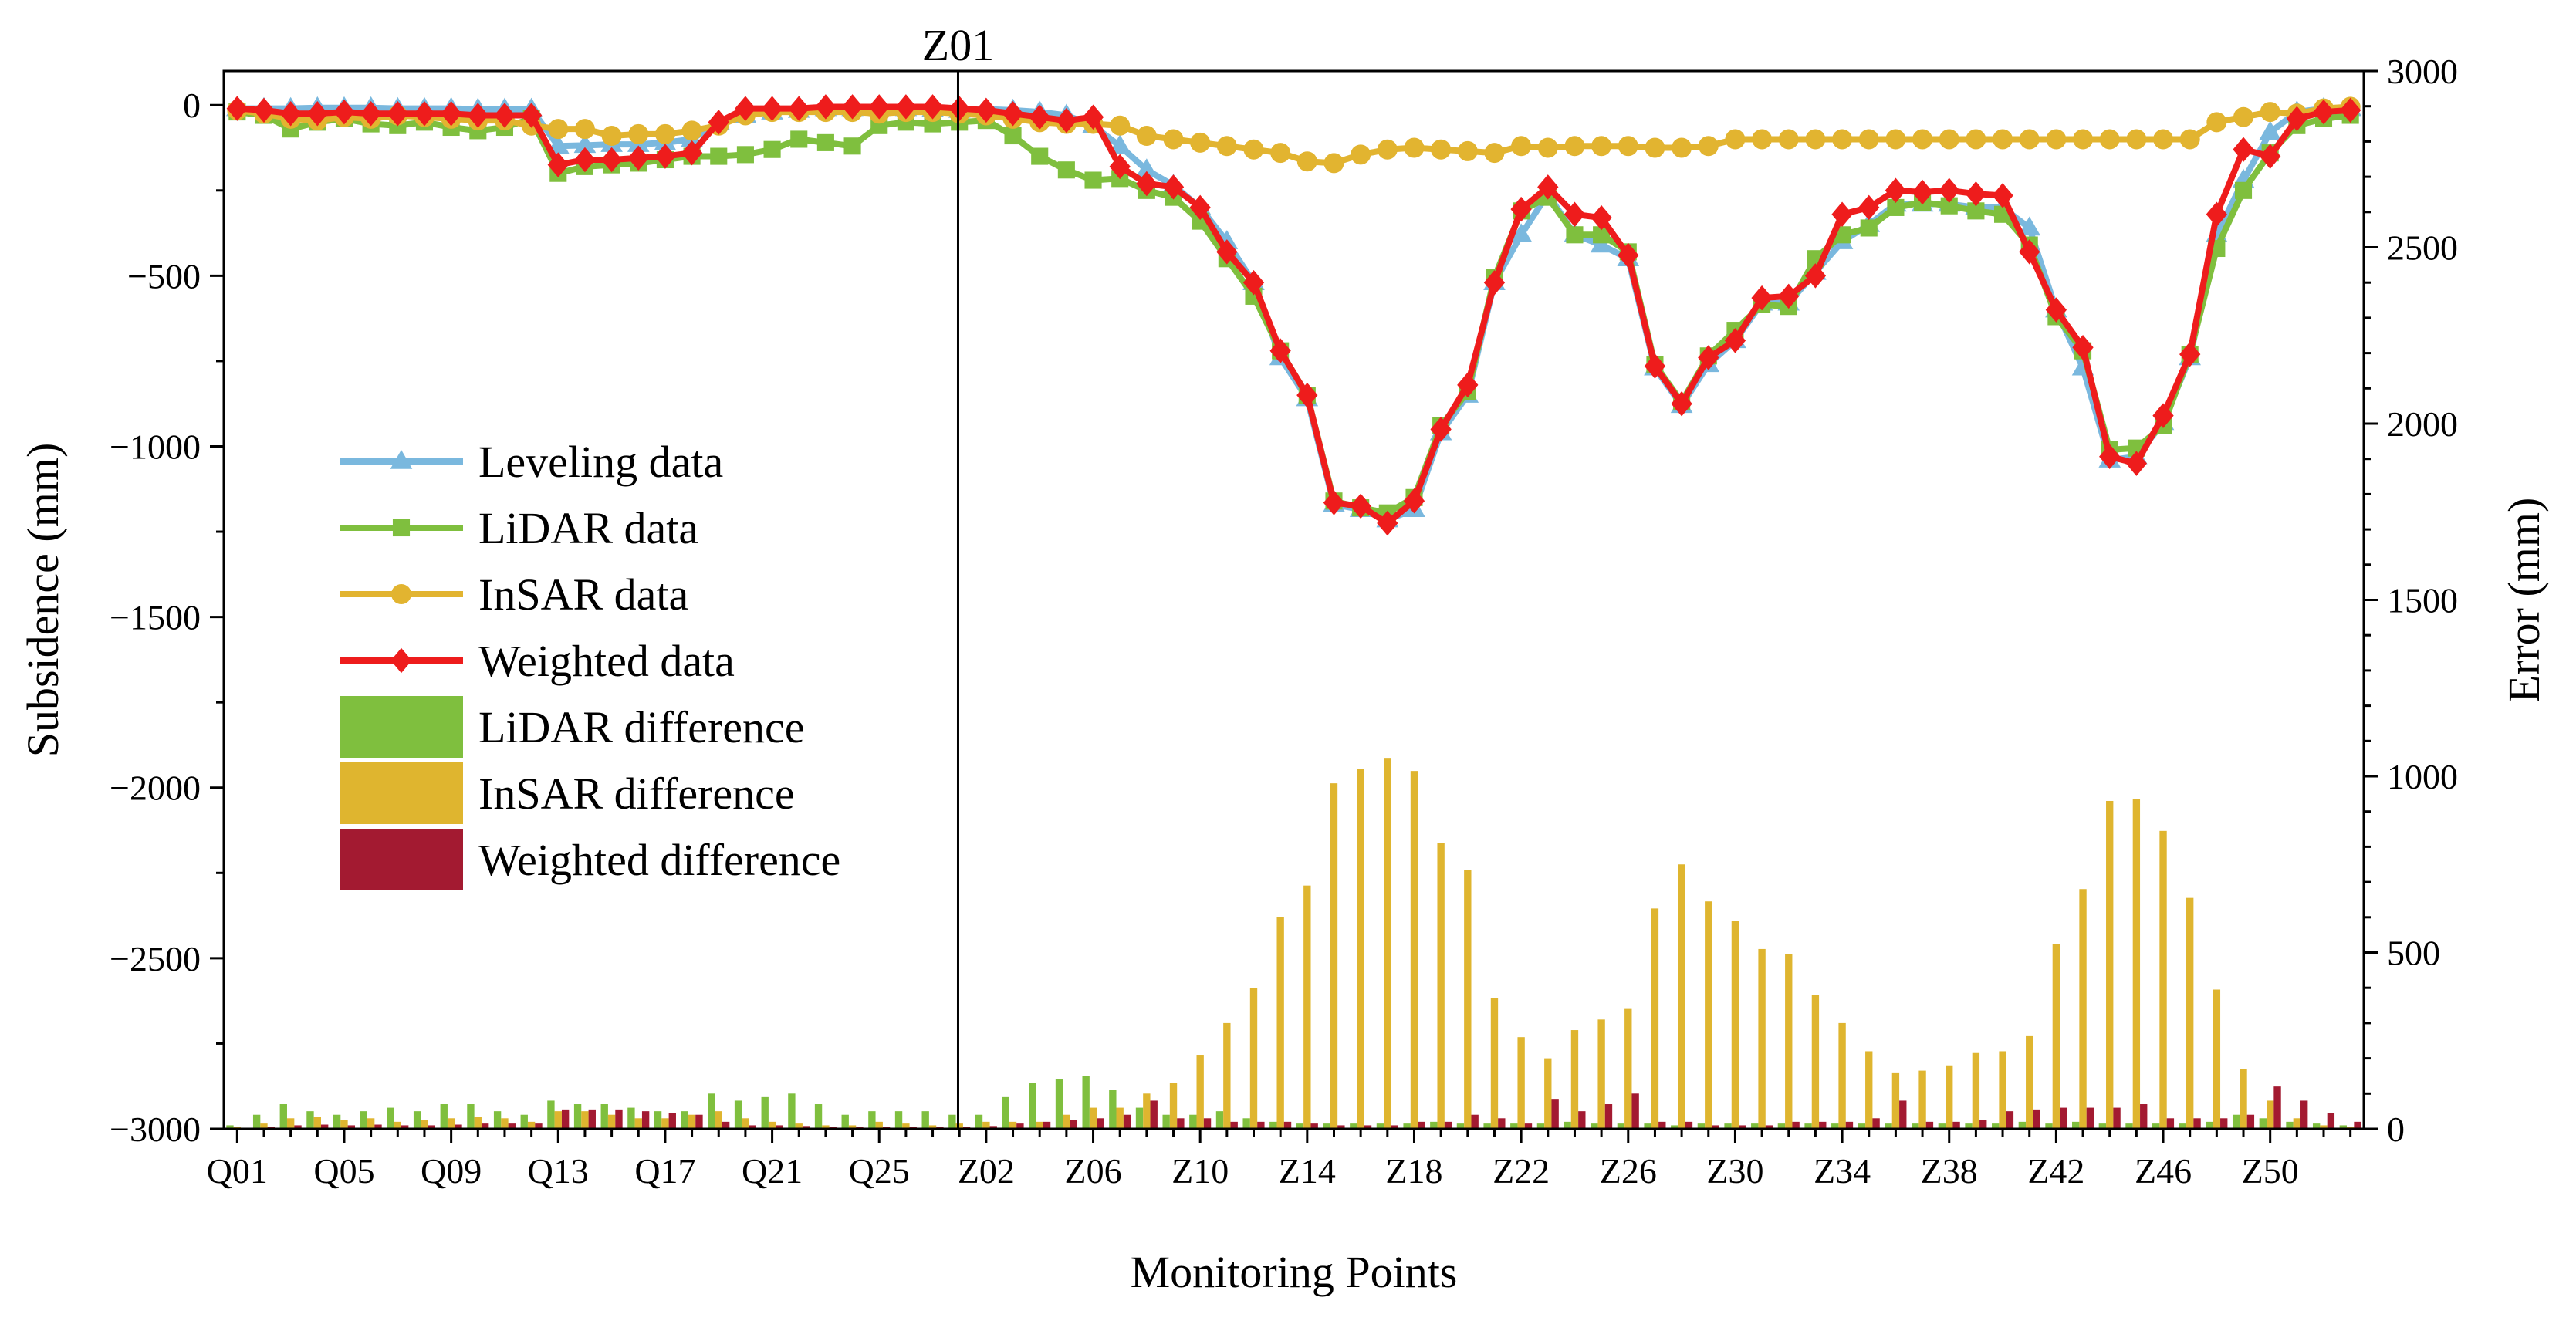 The image size is (2576, 1321). Describe the element at coordinates (1976, 211) in the screenshot. I see `point-lidar-data-Z39` at that location.